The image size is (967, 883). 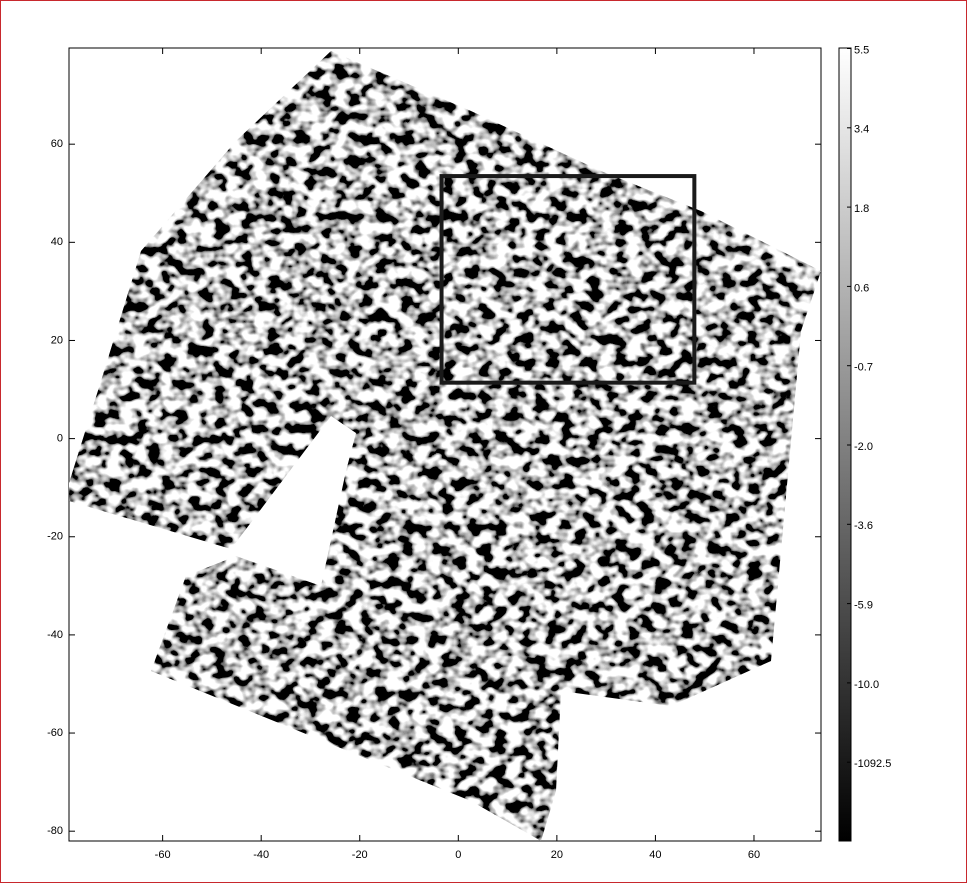 What do you see at coordinates (655, 855) in the screenshot?
I see `x-tick-label: 40` at bounding box center [655, 855].